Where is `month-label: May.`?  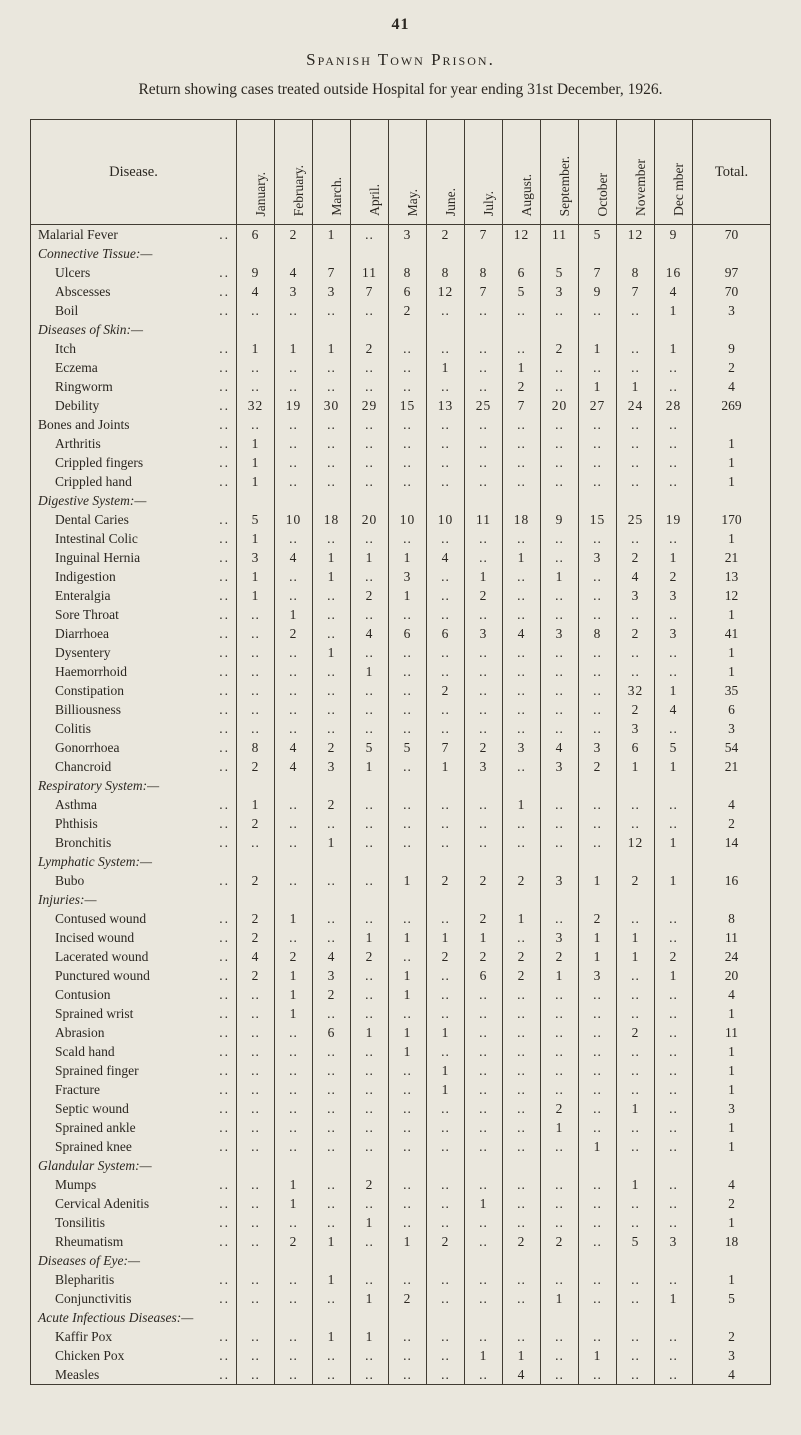 month-label: May. is located at coordinates (413, 202).